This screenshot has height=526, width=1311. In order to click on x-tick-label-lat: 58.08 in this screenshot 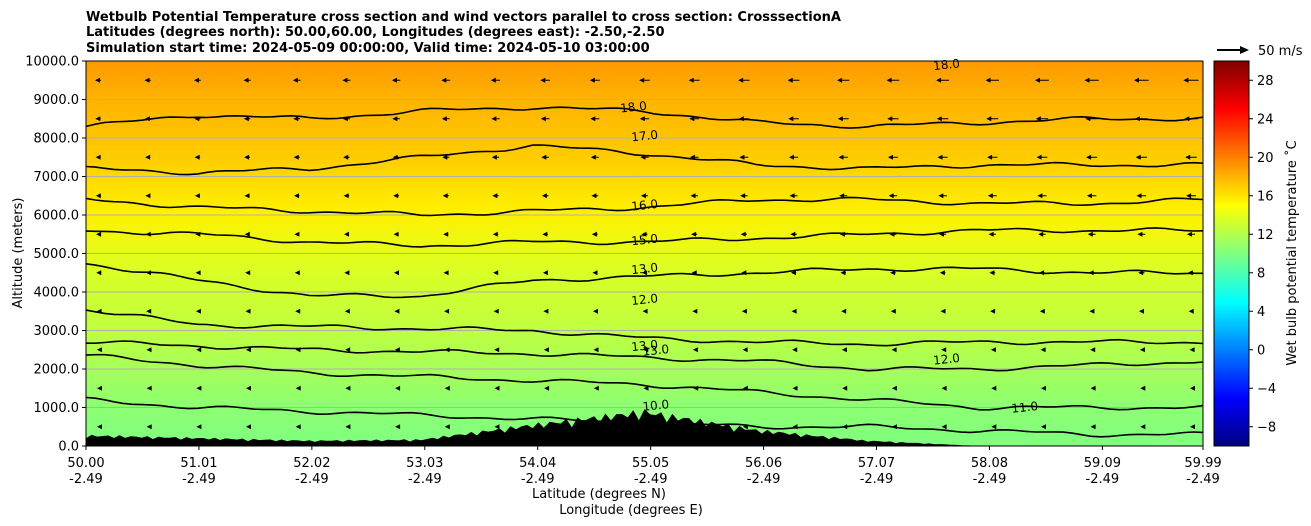, I will do `click(989, 463)`.